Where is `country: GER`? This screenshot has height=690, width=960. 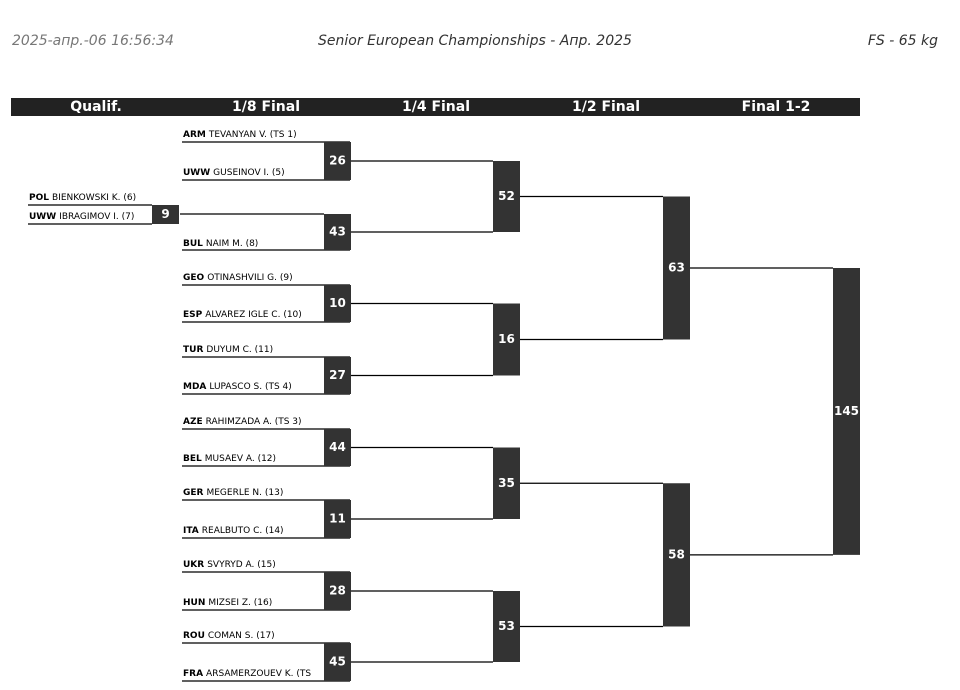 country: GER is located at coordinates (193, 493).